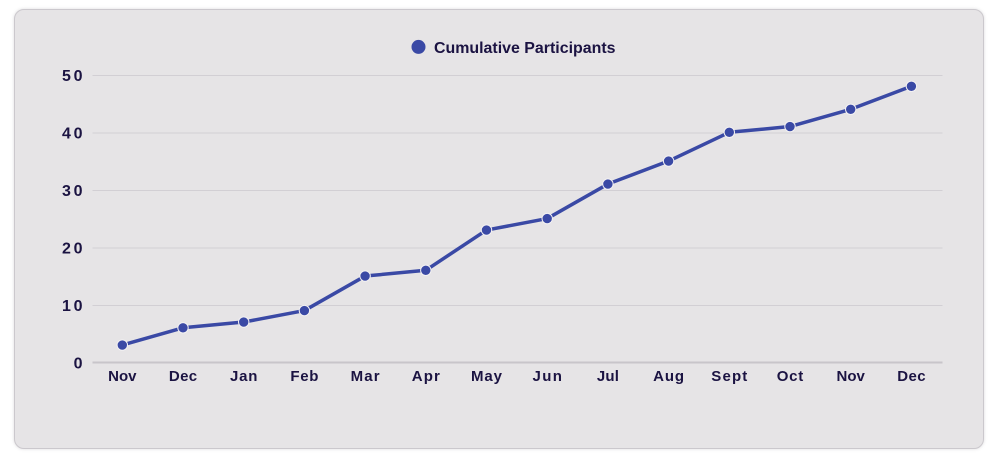 This screenshot has width=1000, height=457. Describe the element at coordinates (729, 376) in the screenshot. I see `svg-text: Sept` at that location.